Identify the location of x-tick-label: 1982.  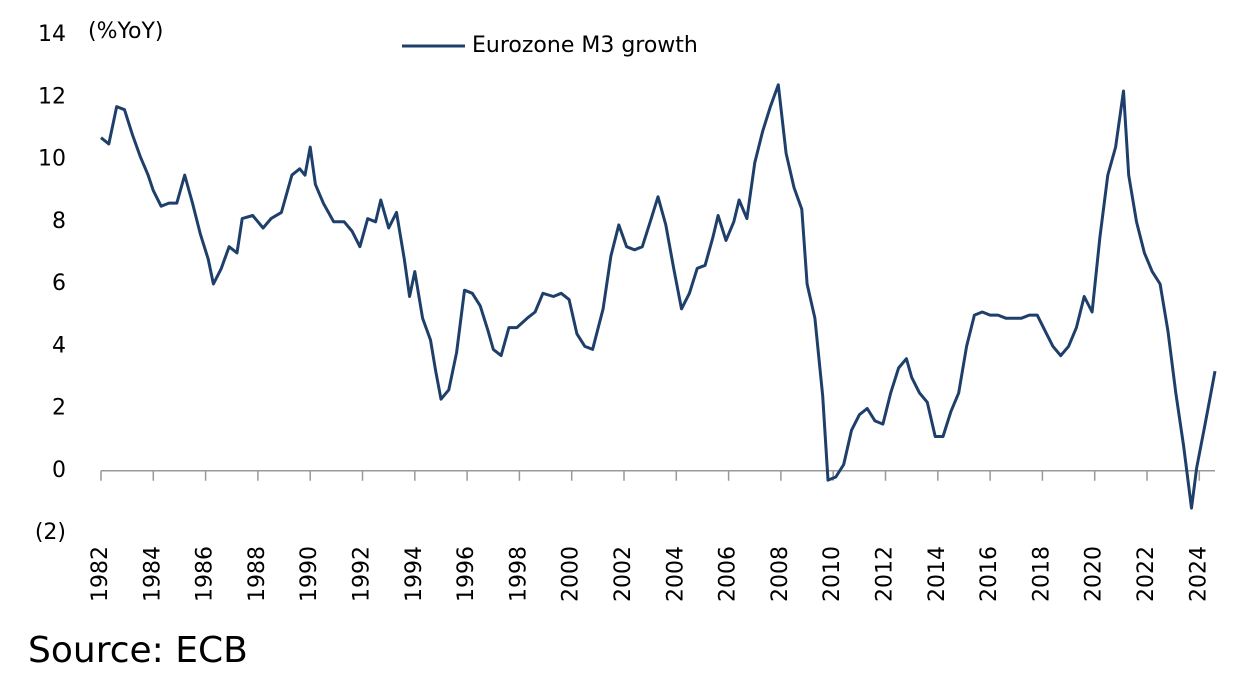
(100, 574).